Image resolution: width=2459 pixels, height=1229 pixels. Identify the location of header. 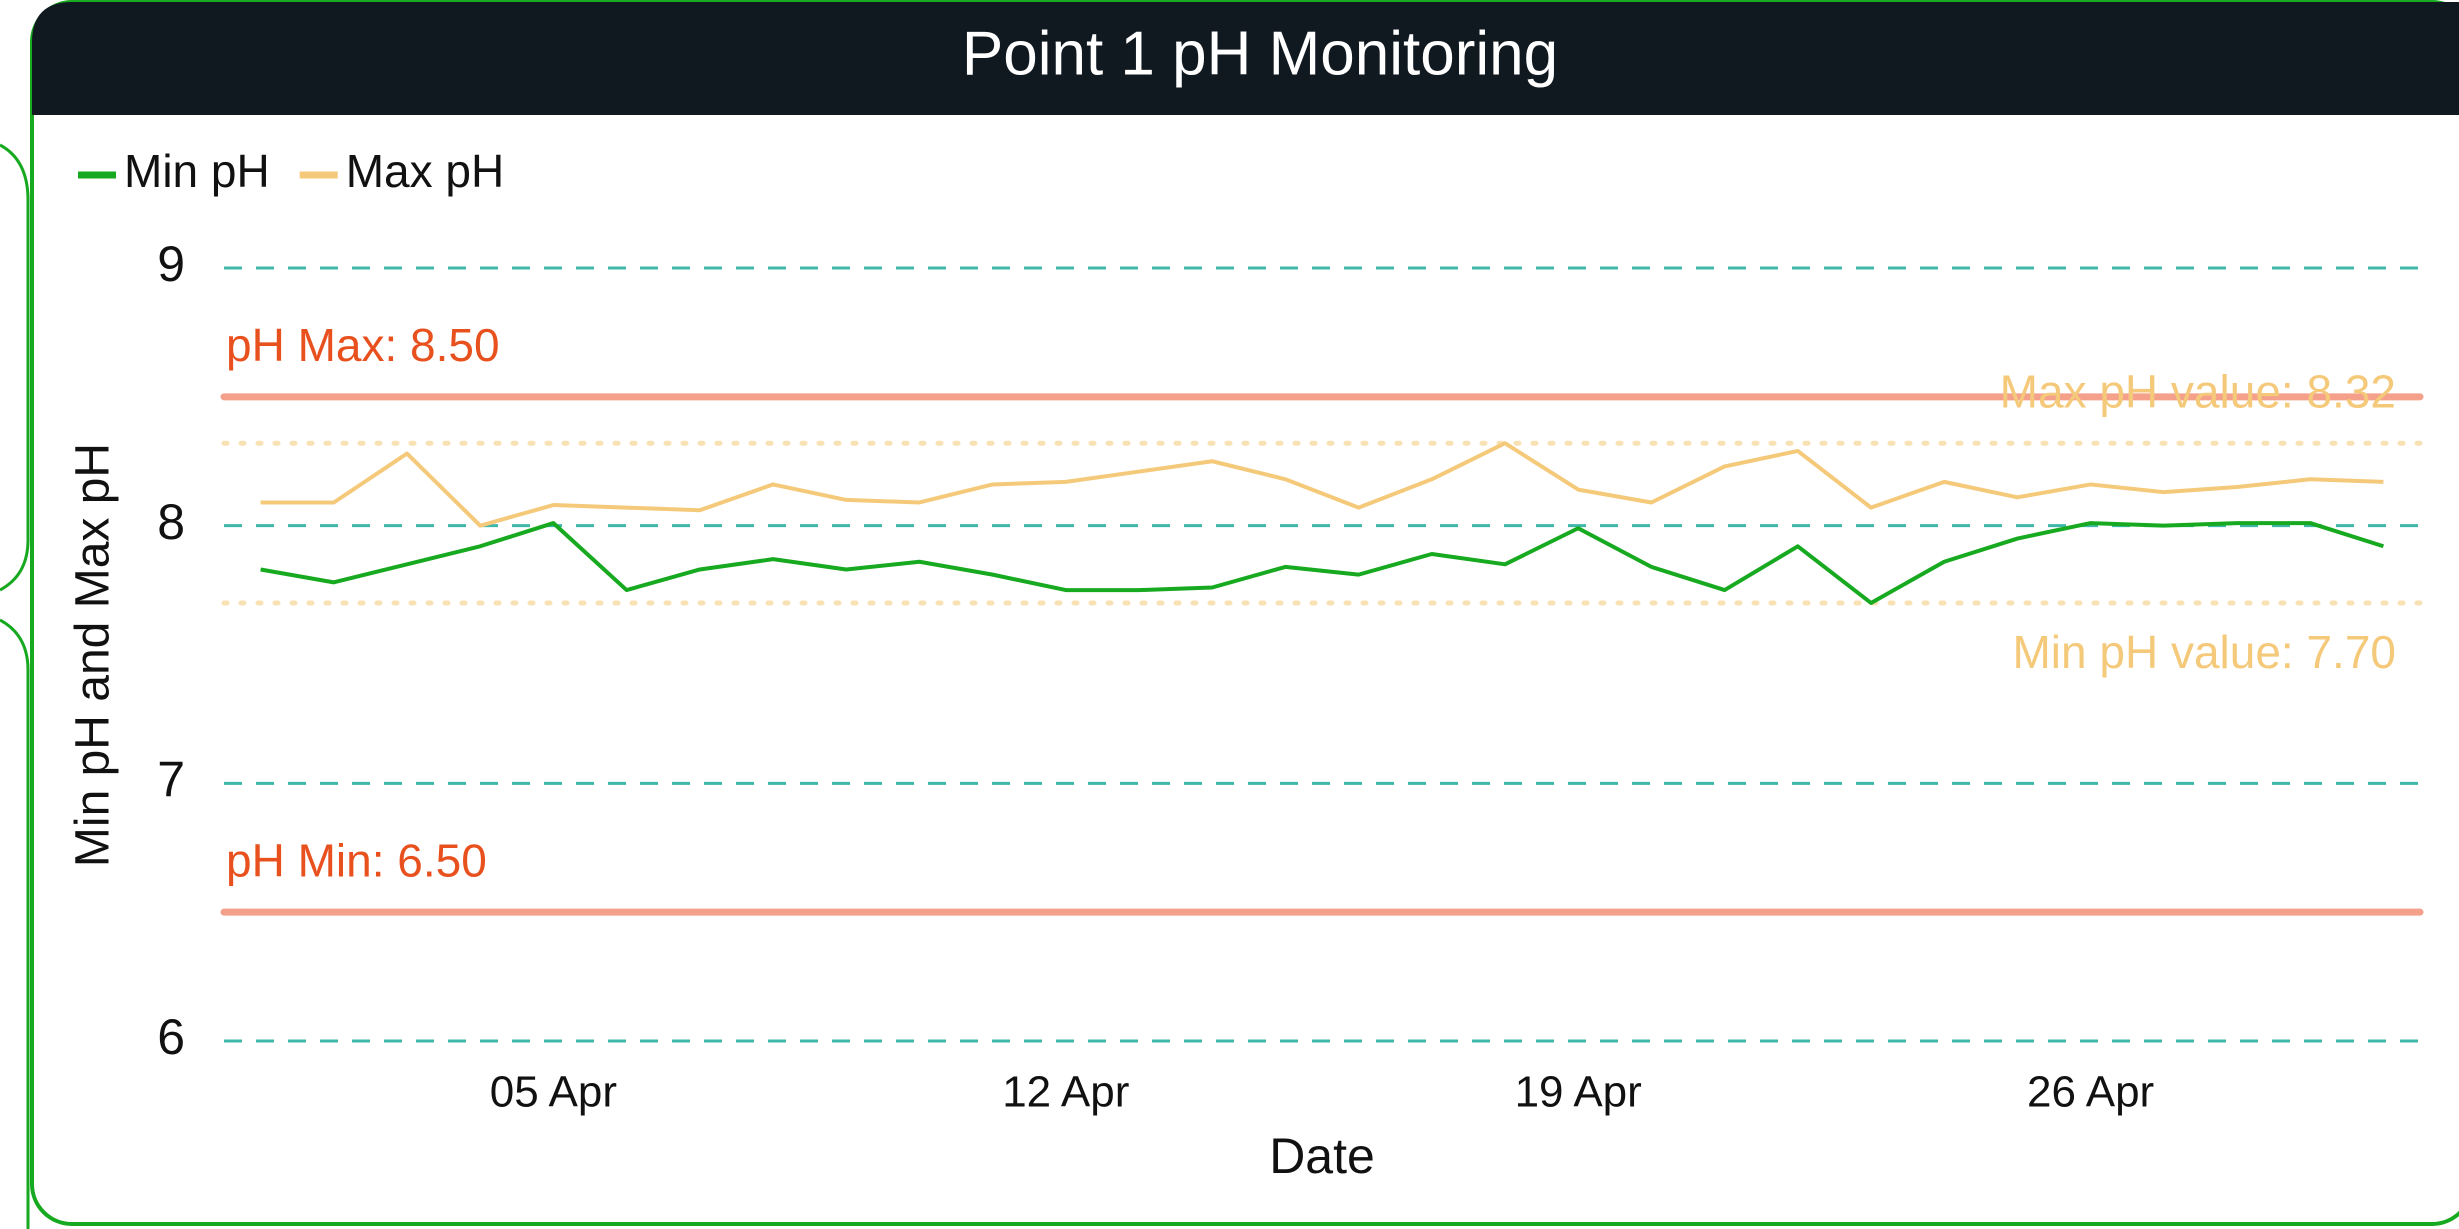
(1245, 58).